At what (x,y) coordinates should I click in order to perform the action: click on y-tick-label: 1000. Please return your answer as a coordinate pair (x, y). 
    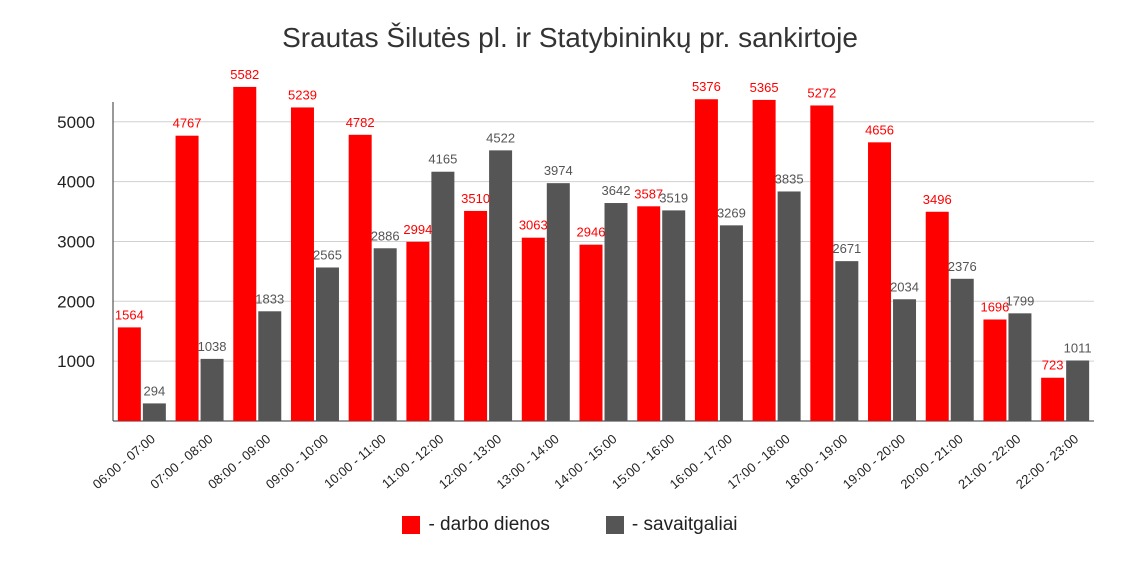
    Looking at the image, I should click on (76, 361).